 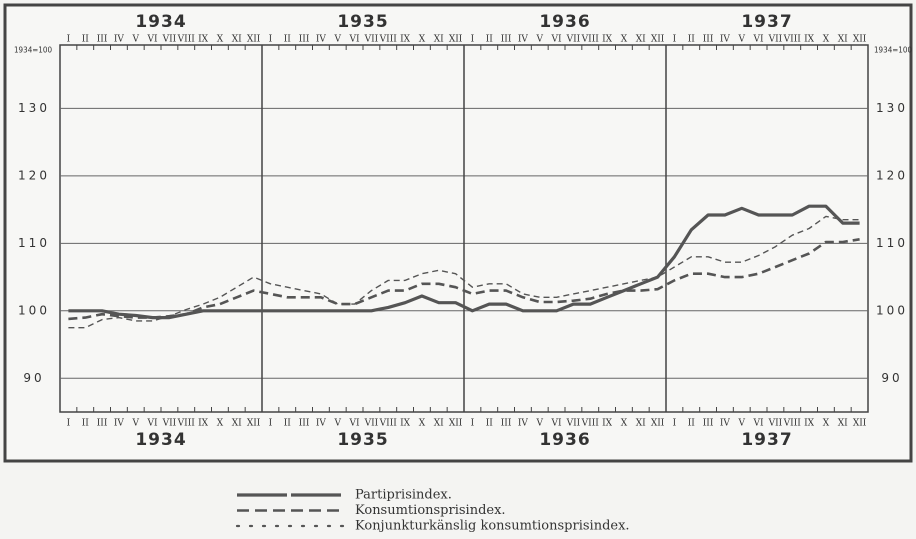 I want to click on y-axis-label: 1934=100, so click(x=33, y=50).